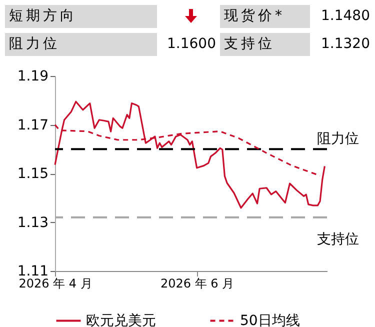 Image resolution: width=375 pixels, height=327 pixels. Describe the element at coordinates (191, 44) in the screenshot. I see `text: 1.1600` at that location.